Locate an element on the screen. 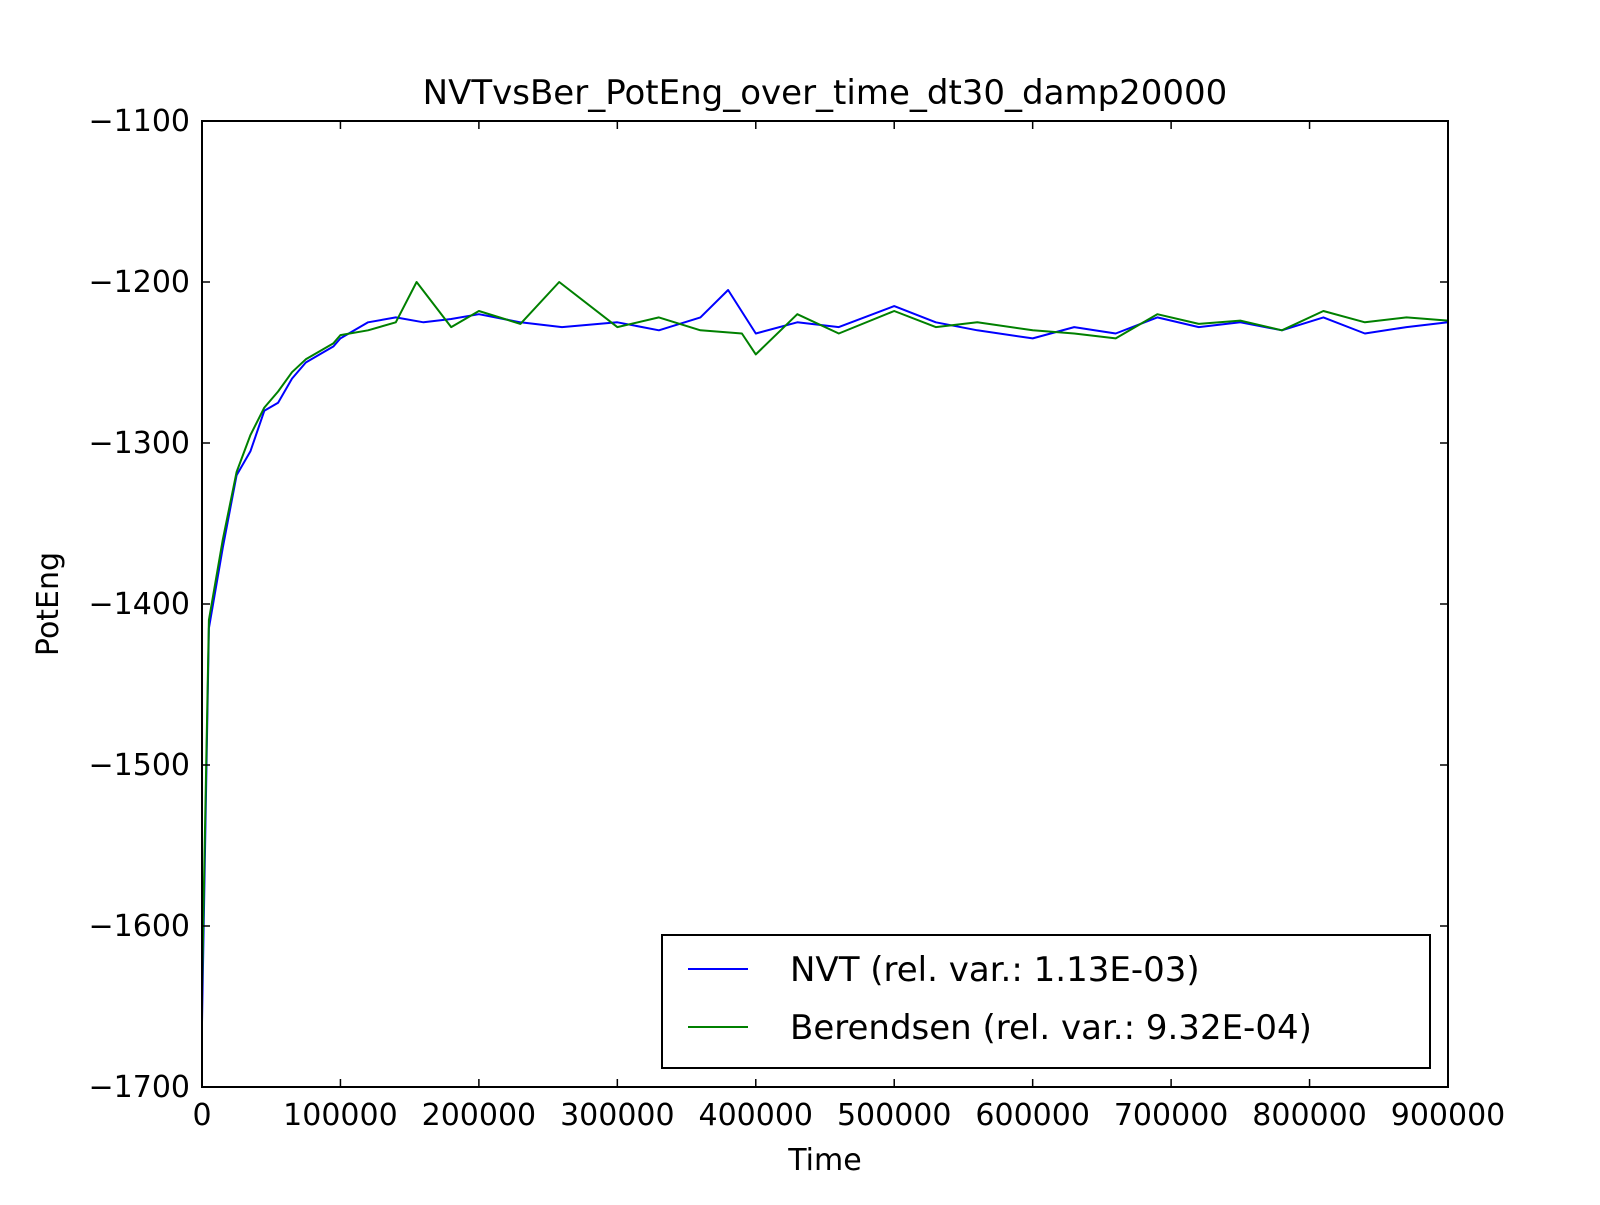  y-tick-label: −1600 is located at coordinates (139, 926).